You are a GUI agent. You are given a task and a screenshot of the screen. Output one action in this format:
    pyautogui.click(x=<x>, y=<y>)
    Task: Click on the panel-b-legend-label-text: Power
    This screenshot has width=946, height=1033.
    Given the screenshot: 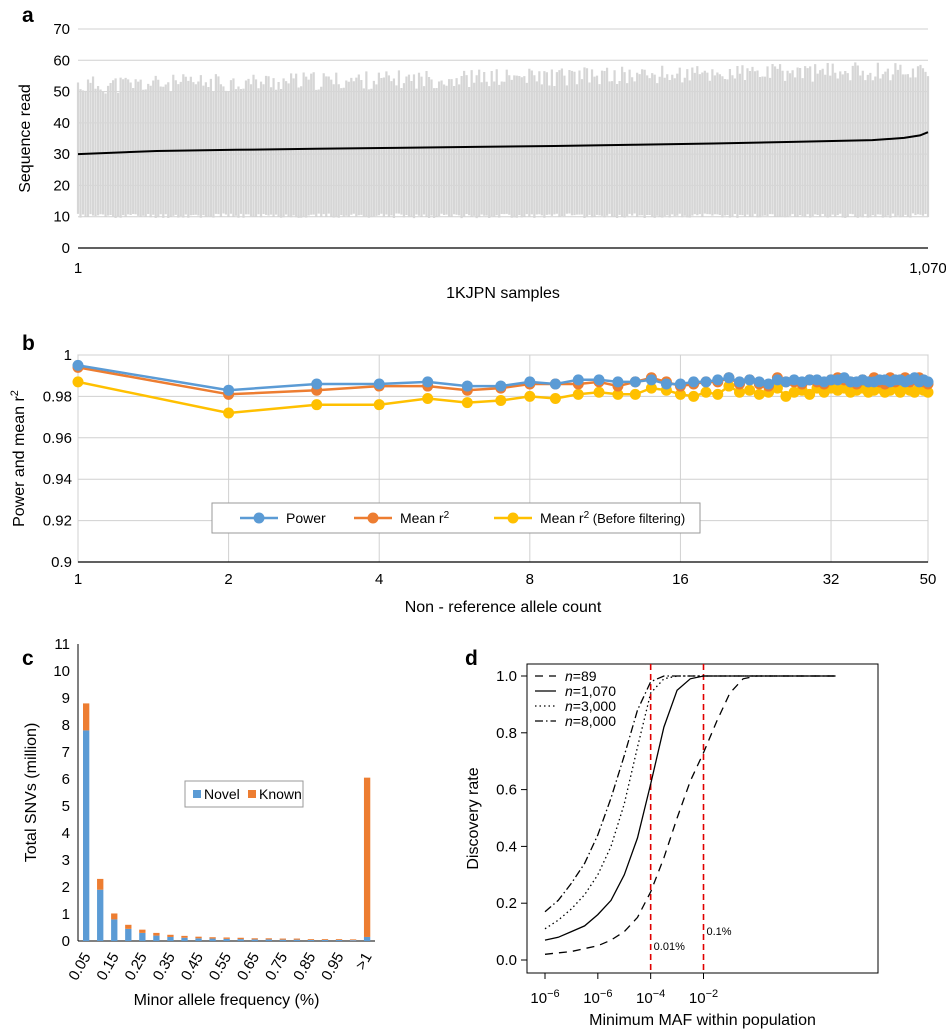 What is the action you would take?
    pyautogui.click(x=306, y=518)
    